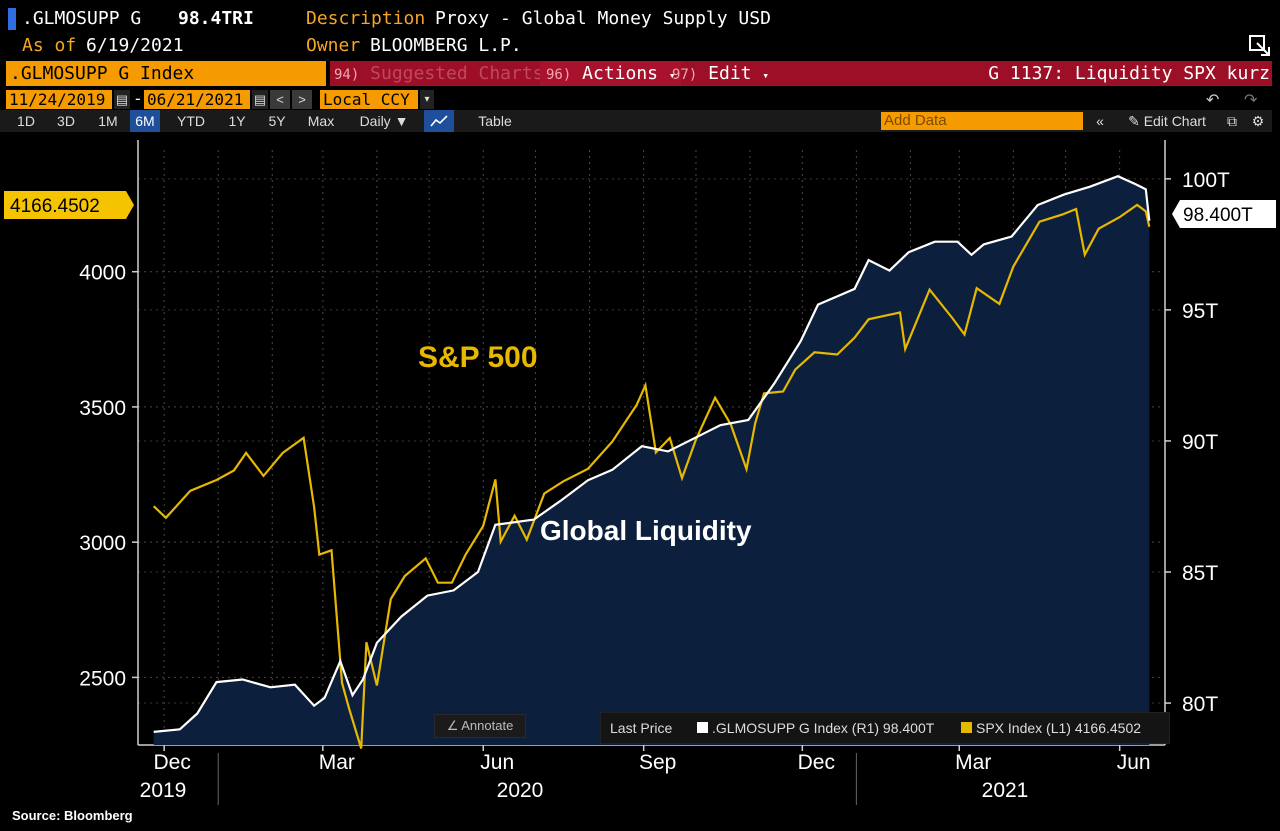 Image resolution: width=1280 pixels, height=831 pixels. Describe the element at coordinates (1129, 73) in the screenshot. I see `chart-title: G 1137: Liquidity SPX kurz` at that location.